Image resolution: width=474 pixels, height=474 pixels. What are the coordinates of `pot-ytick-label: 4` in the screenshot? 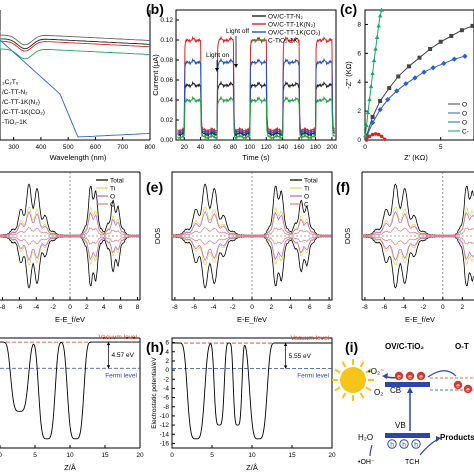 It's located at (167, 352).